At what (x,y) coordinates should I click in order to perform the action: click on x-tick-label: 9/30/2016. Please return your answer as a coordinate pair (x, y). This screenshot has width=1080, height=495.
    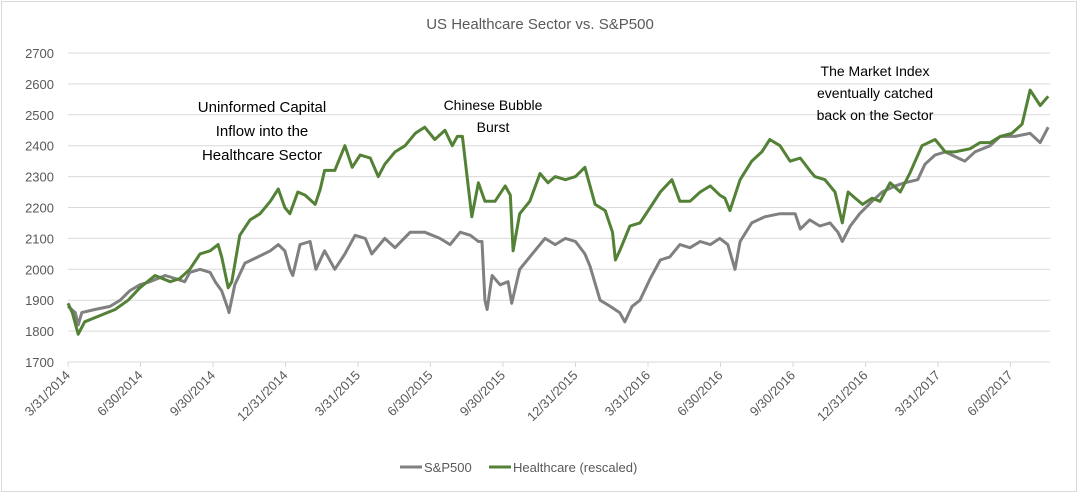
    Looking at the image, I should click on (773, 394).